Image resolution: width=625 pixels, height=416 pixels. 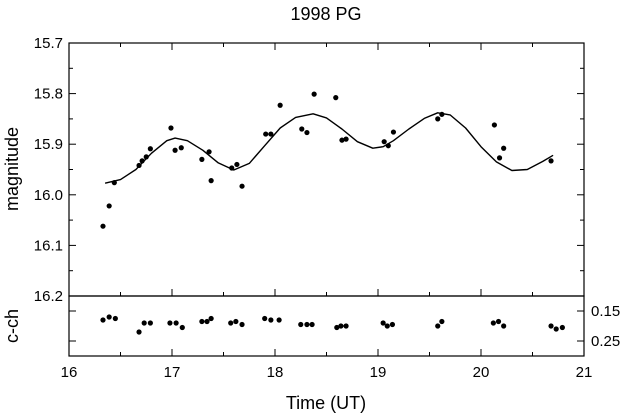 What do you see at coordinates (332, 324) in the screenshot?
I see `color-points` at bounding box center [332, 324].